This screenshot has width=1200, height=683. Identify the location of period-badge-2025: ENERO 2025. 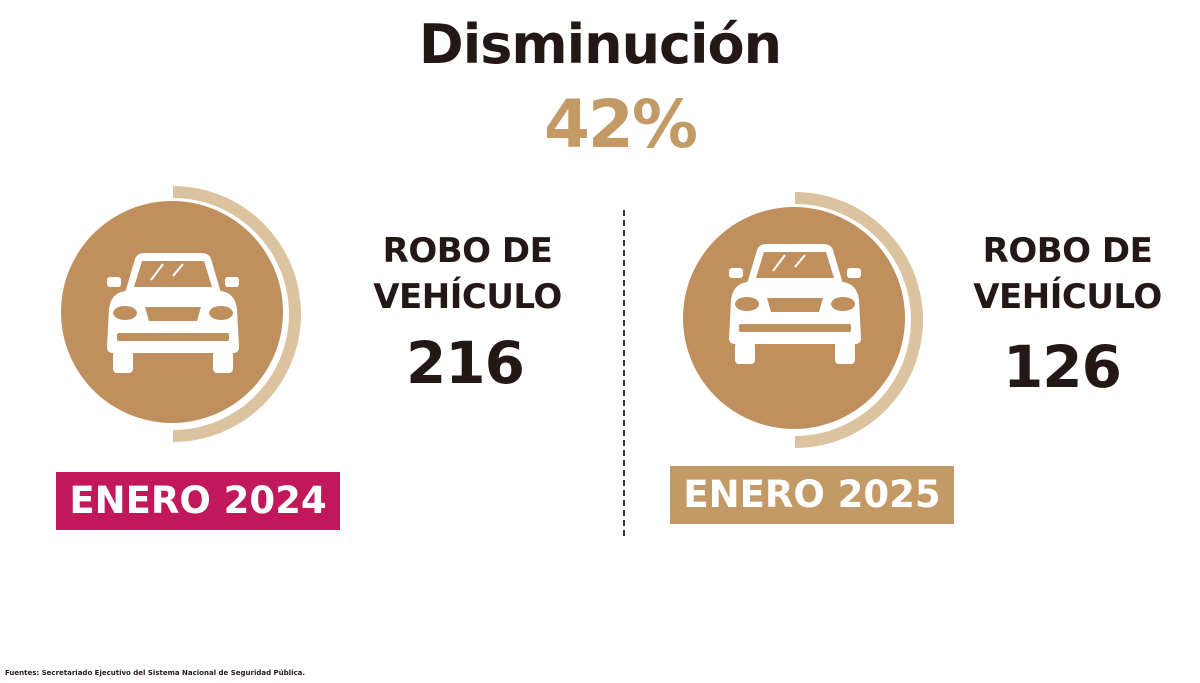
(812, 495).